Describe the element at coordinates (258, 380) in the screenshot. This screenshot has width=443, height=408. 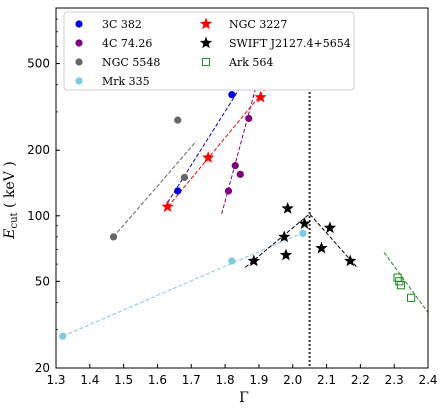
I see `x-tick-label: 1.9` at that location.